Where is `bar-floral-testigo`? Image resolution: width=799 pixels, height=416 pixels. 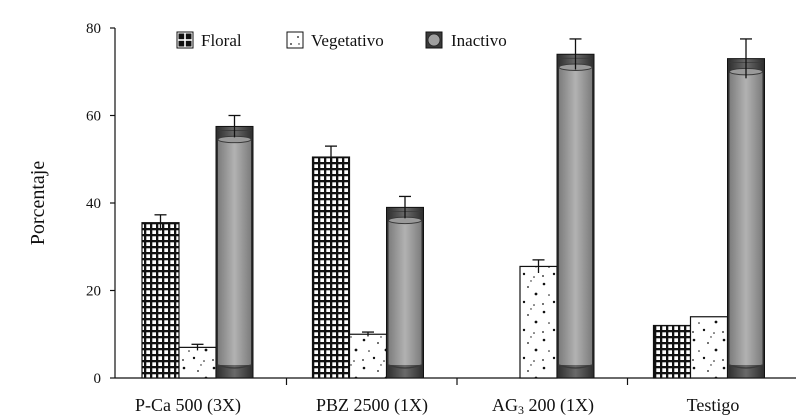
bar-floral-testigo is located at coordinates (672, 351).